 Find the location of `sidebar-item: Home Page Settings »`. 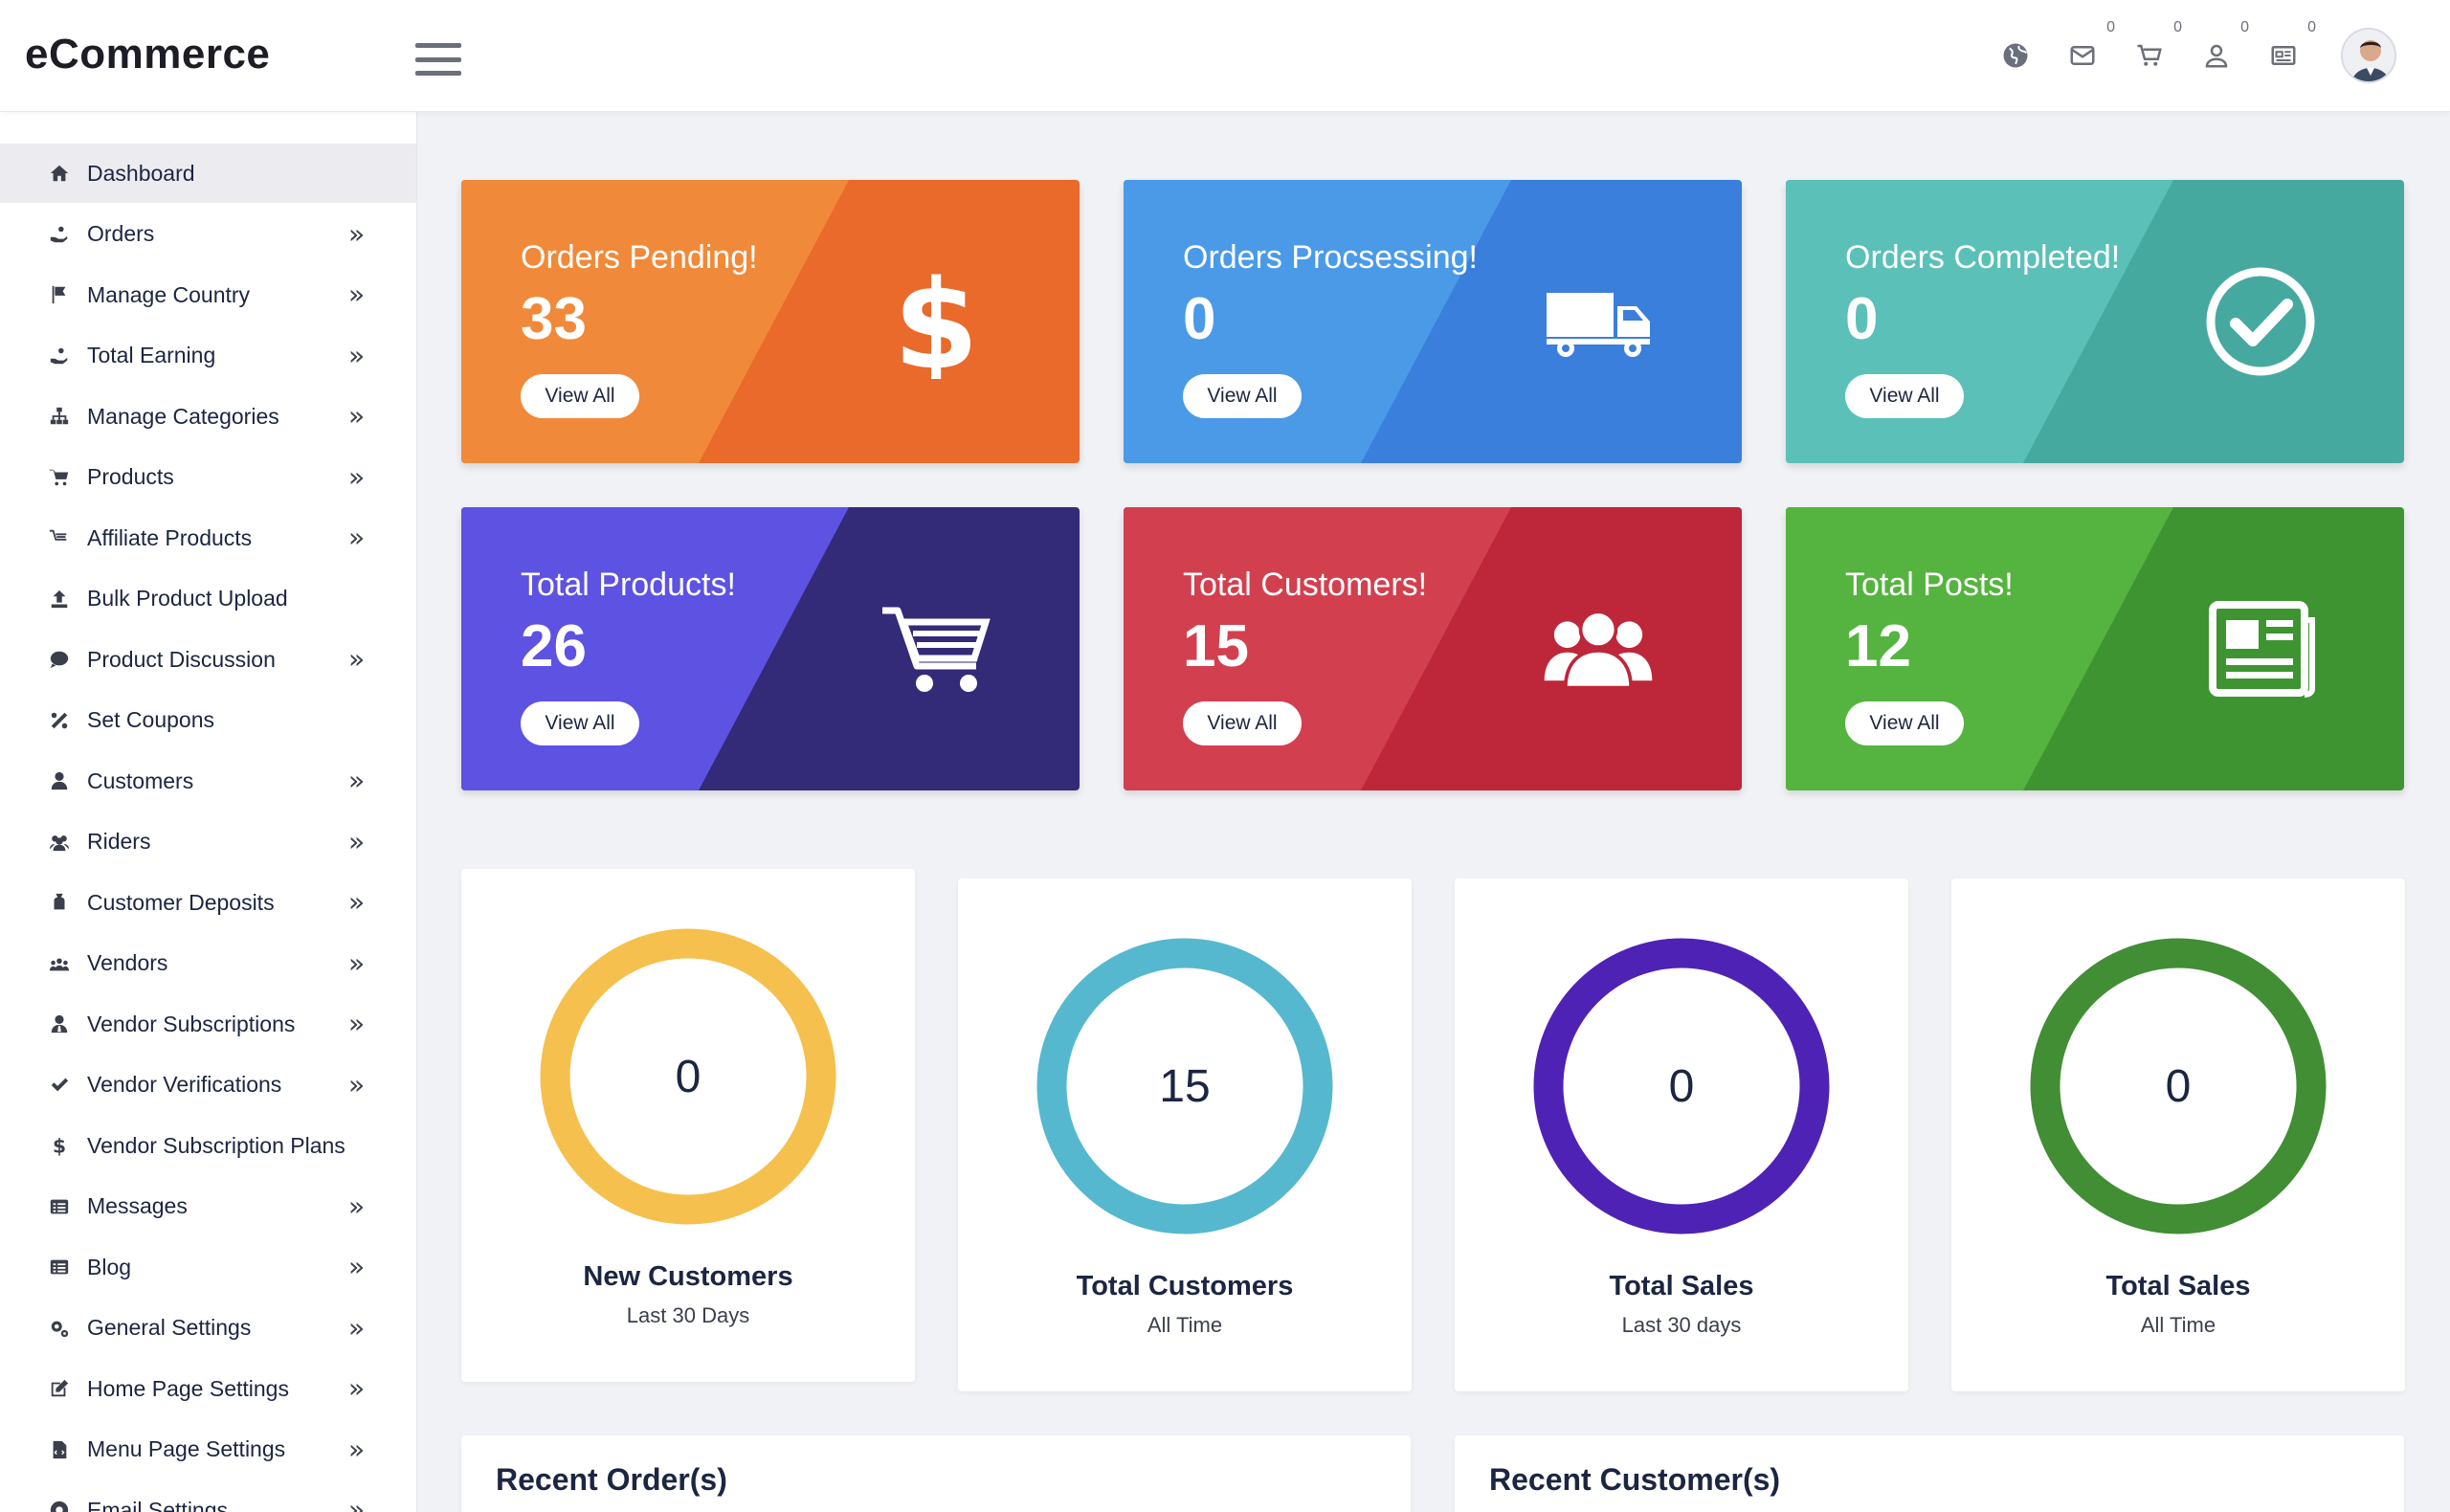

sidebar-item: Home Page Settings » is located at coordinates (208, 1388).